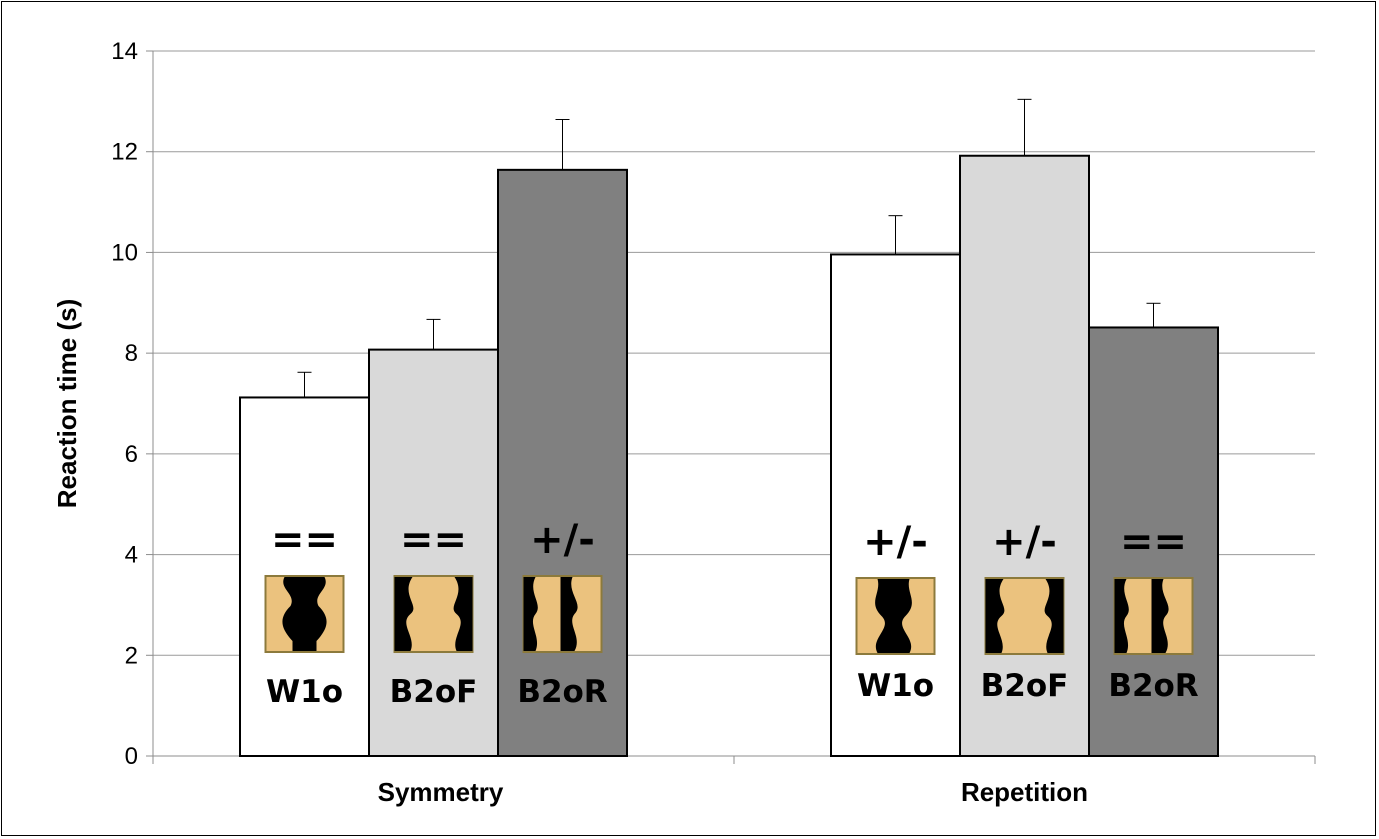  What do you see at coordinates (67, 404) in the screenshot?
I see `y-axis-title: Reaction time (s)` at bounding box center [67, 404].